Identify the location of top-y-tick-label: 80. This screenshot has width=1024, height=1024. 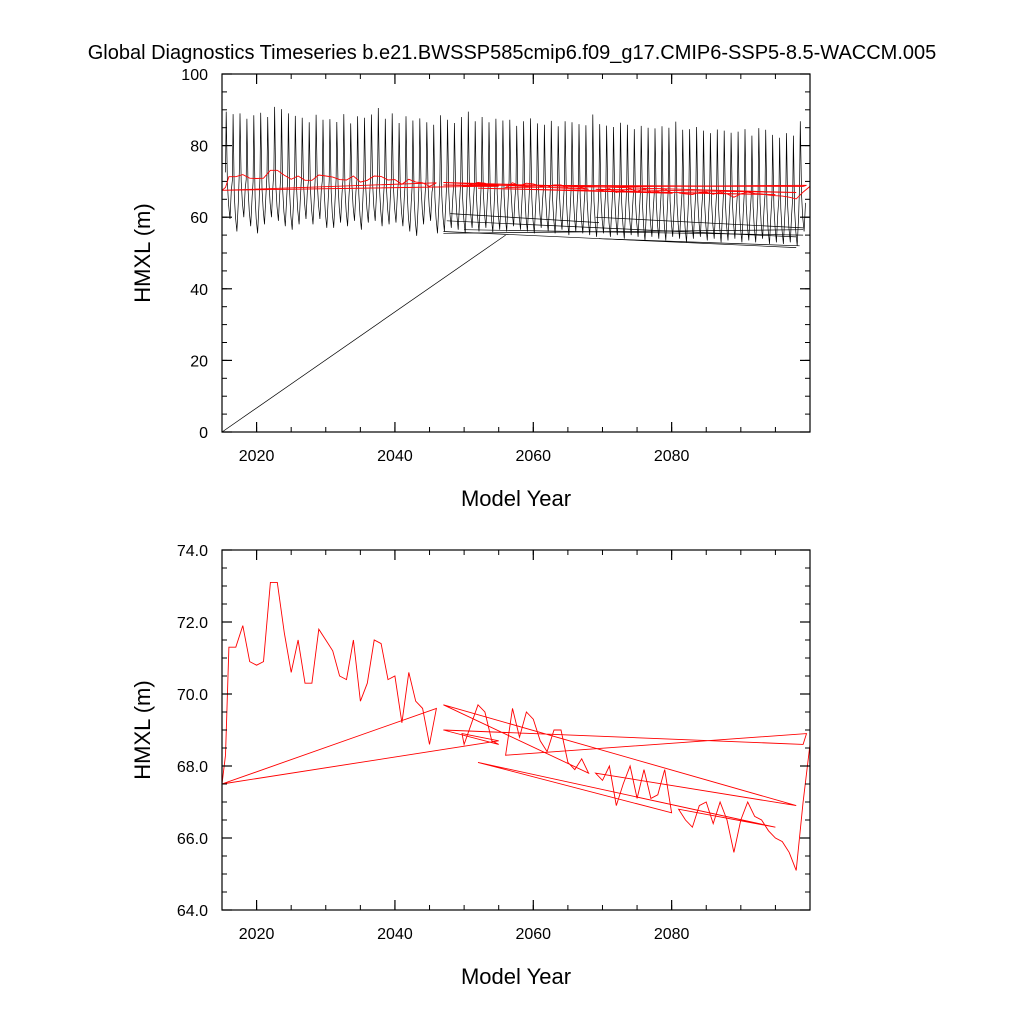
(199, 147).